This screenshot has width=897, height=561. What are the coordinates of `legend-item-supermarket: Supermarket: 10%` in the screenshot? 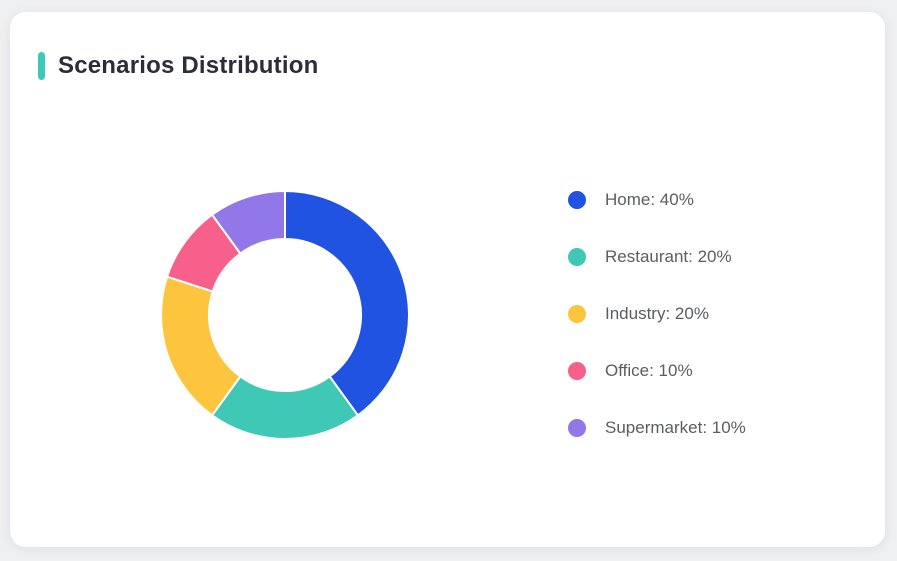 It's located at (657, 428).